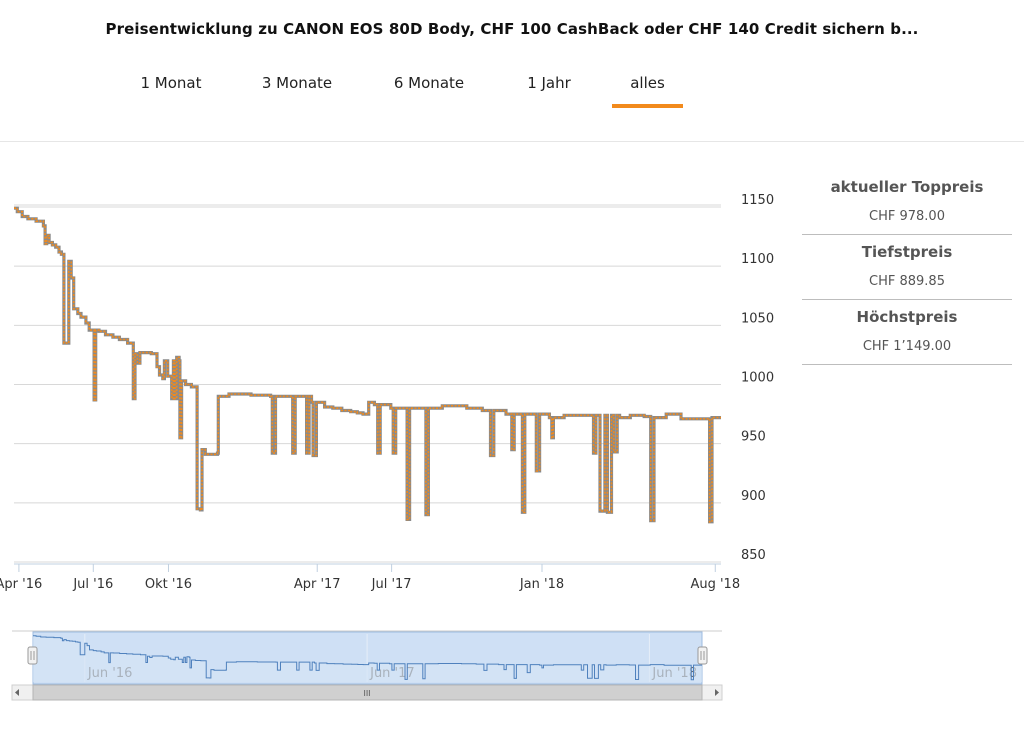 This screenshot has width=1024, height=733. What do you see at coordinates (753, 555) in the screenshot?
I see `y-tick-label: 850` at bounding box center [753, 555].